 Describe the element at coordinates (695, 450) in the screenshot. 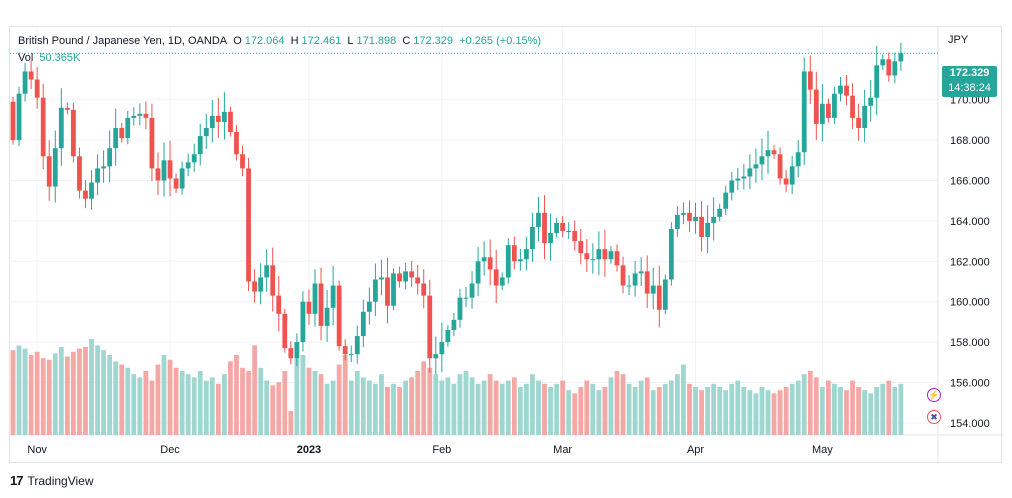

I see `x-tick-label: Apr` at that location.